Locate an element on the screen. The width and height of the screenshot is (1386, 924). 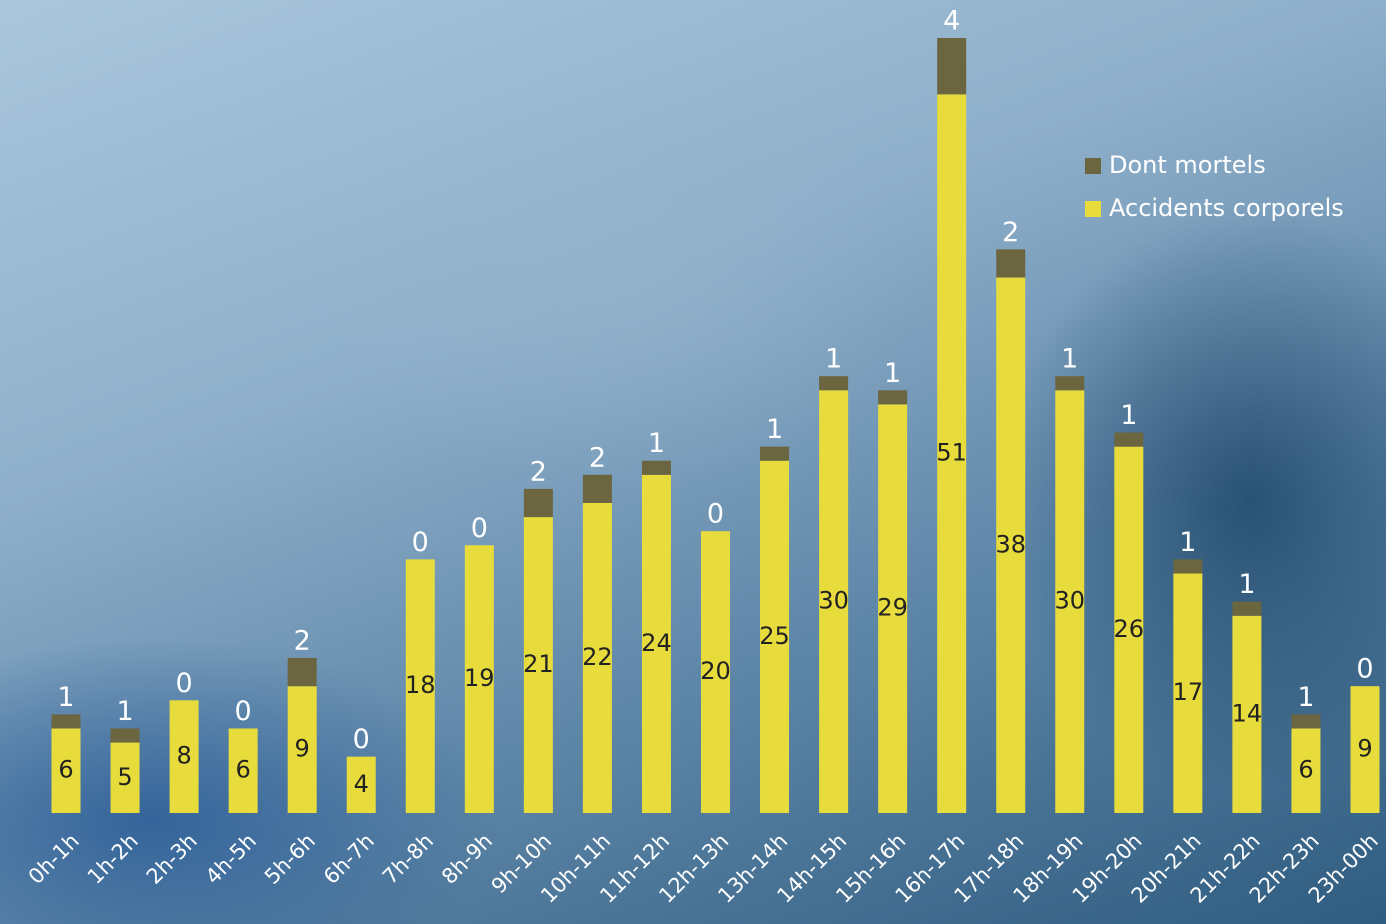
value-label: 51 is located at coordinates (951, 453).